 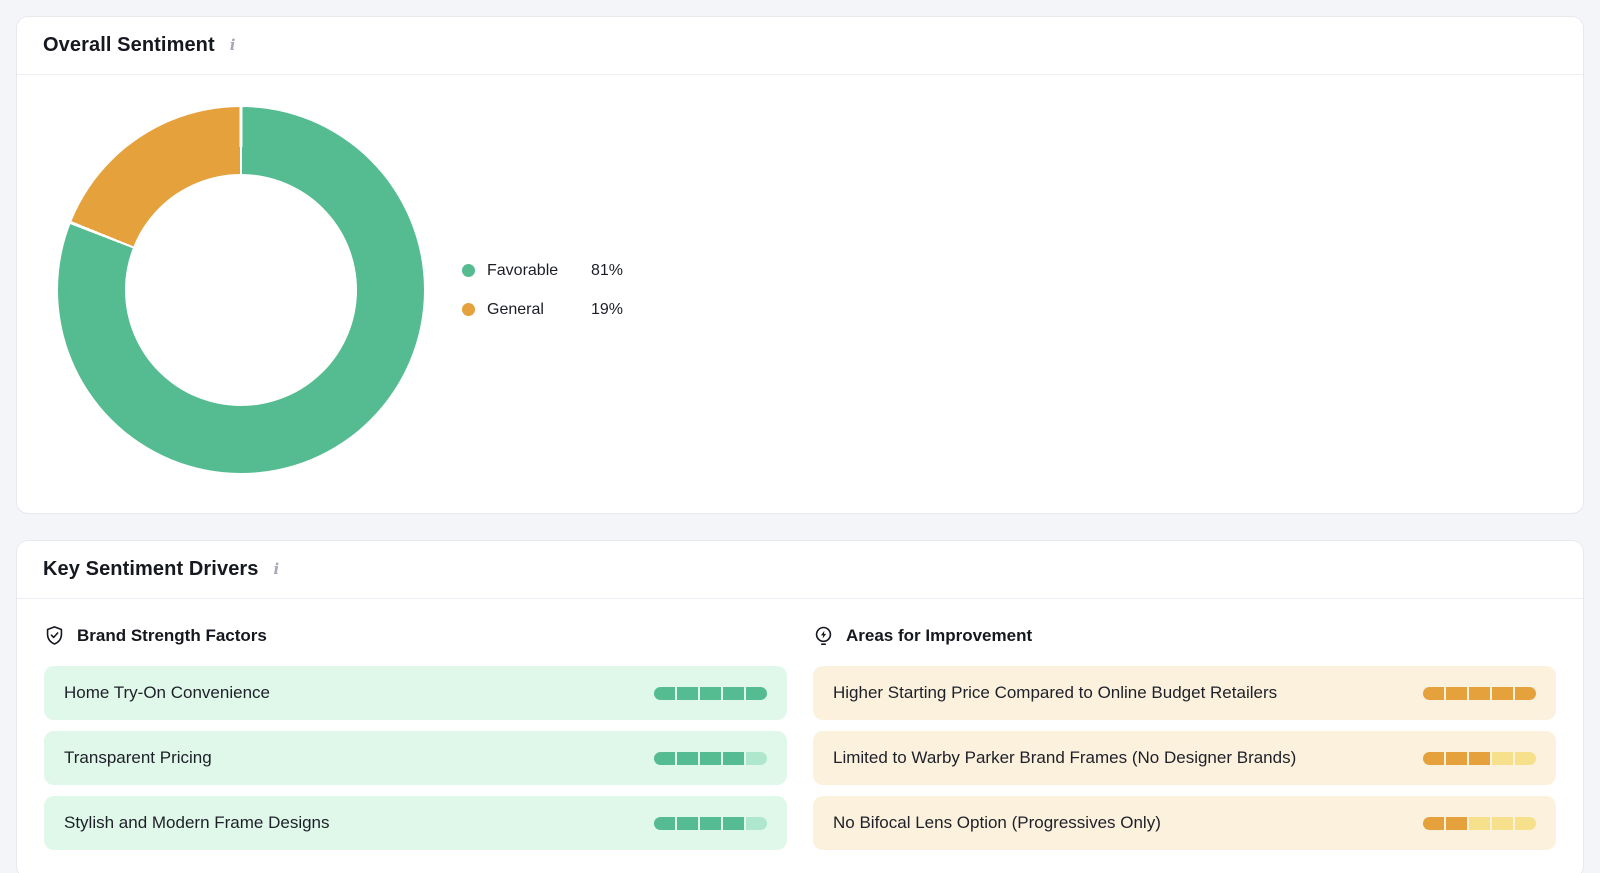 I want to click on strength-label: Home Try-On Convenience, so click(x=167, y=692).